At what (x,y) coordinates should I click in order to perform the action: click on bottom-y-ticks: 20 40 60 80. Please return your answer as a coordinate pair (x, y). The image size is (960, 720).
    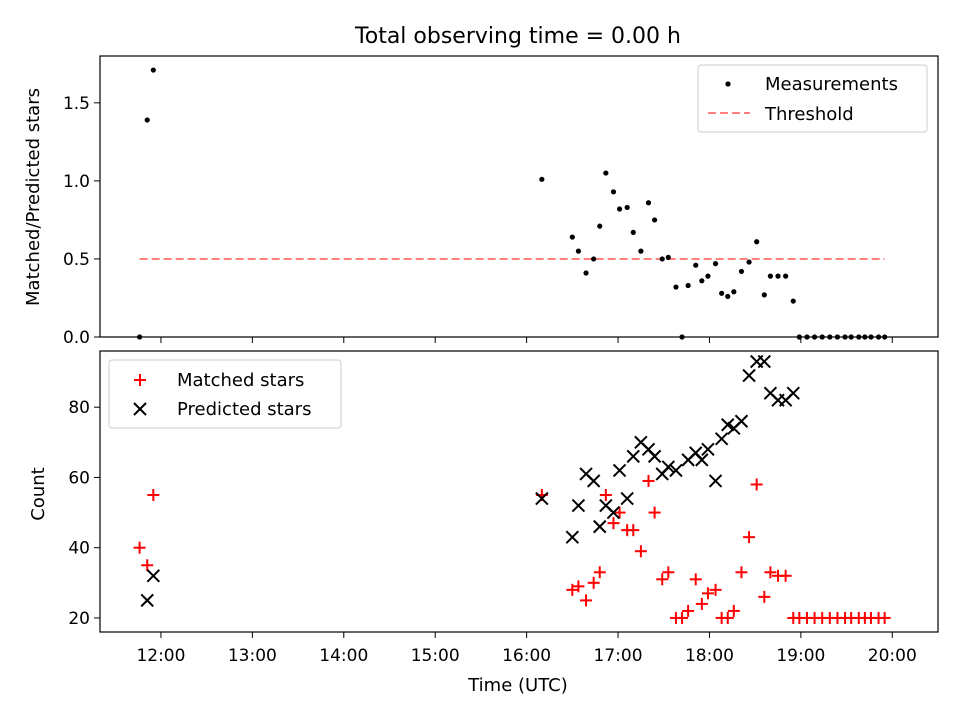
    Looking at the image, I should click on (84, 513).